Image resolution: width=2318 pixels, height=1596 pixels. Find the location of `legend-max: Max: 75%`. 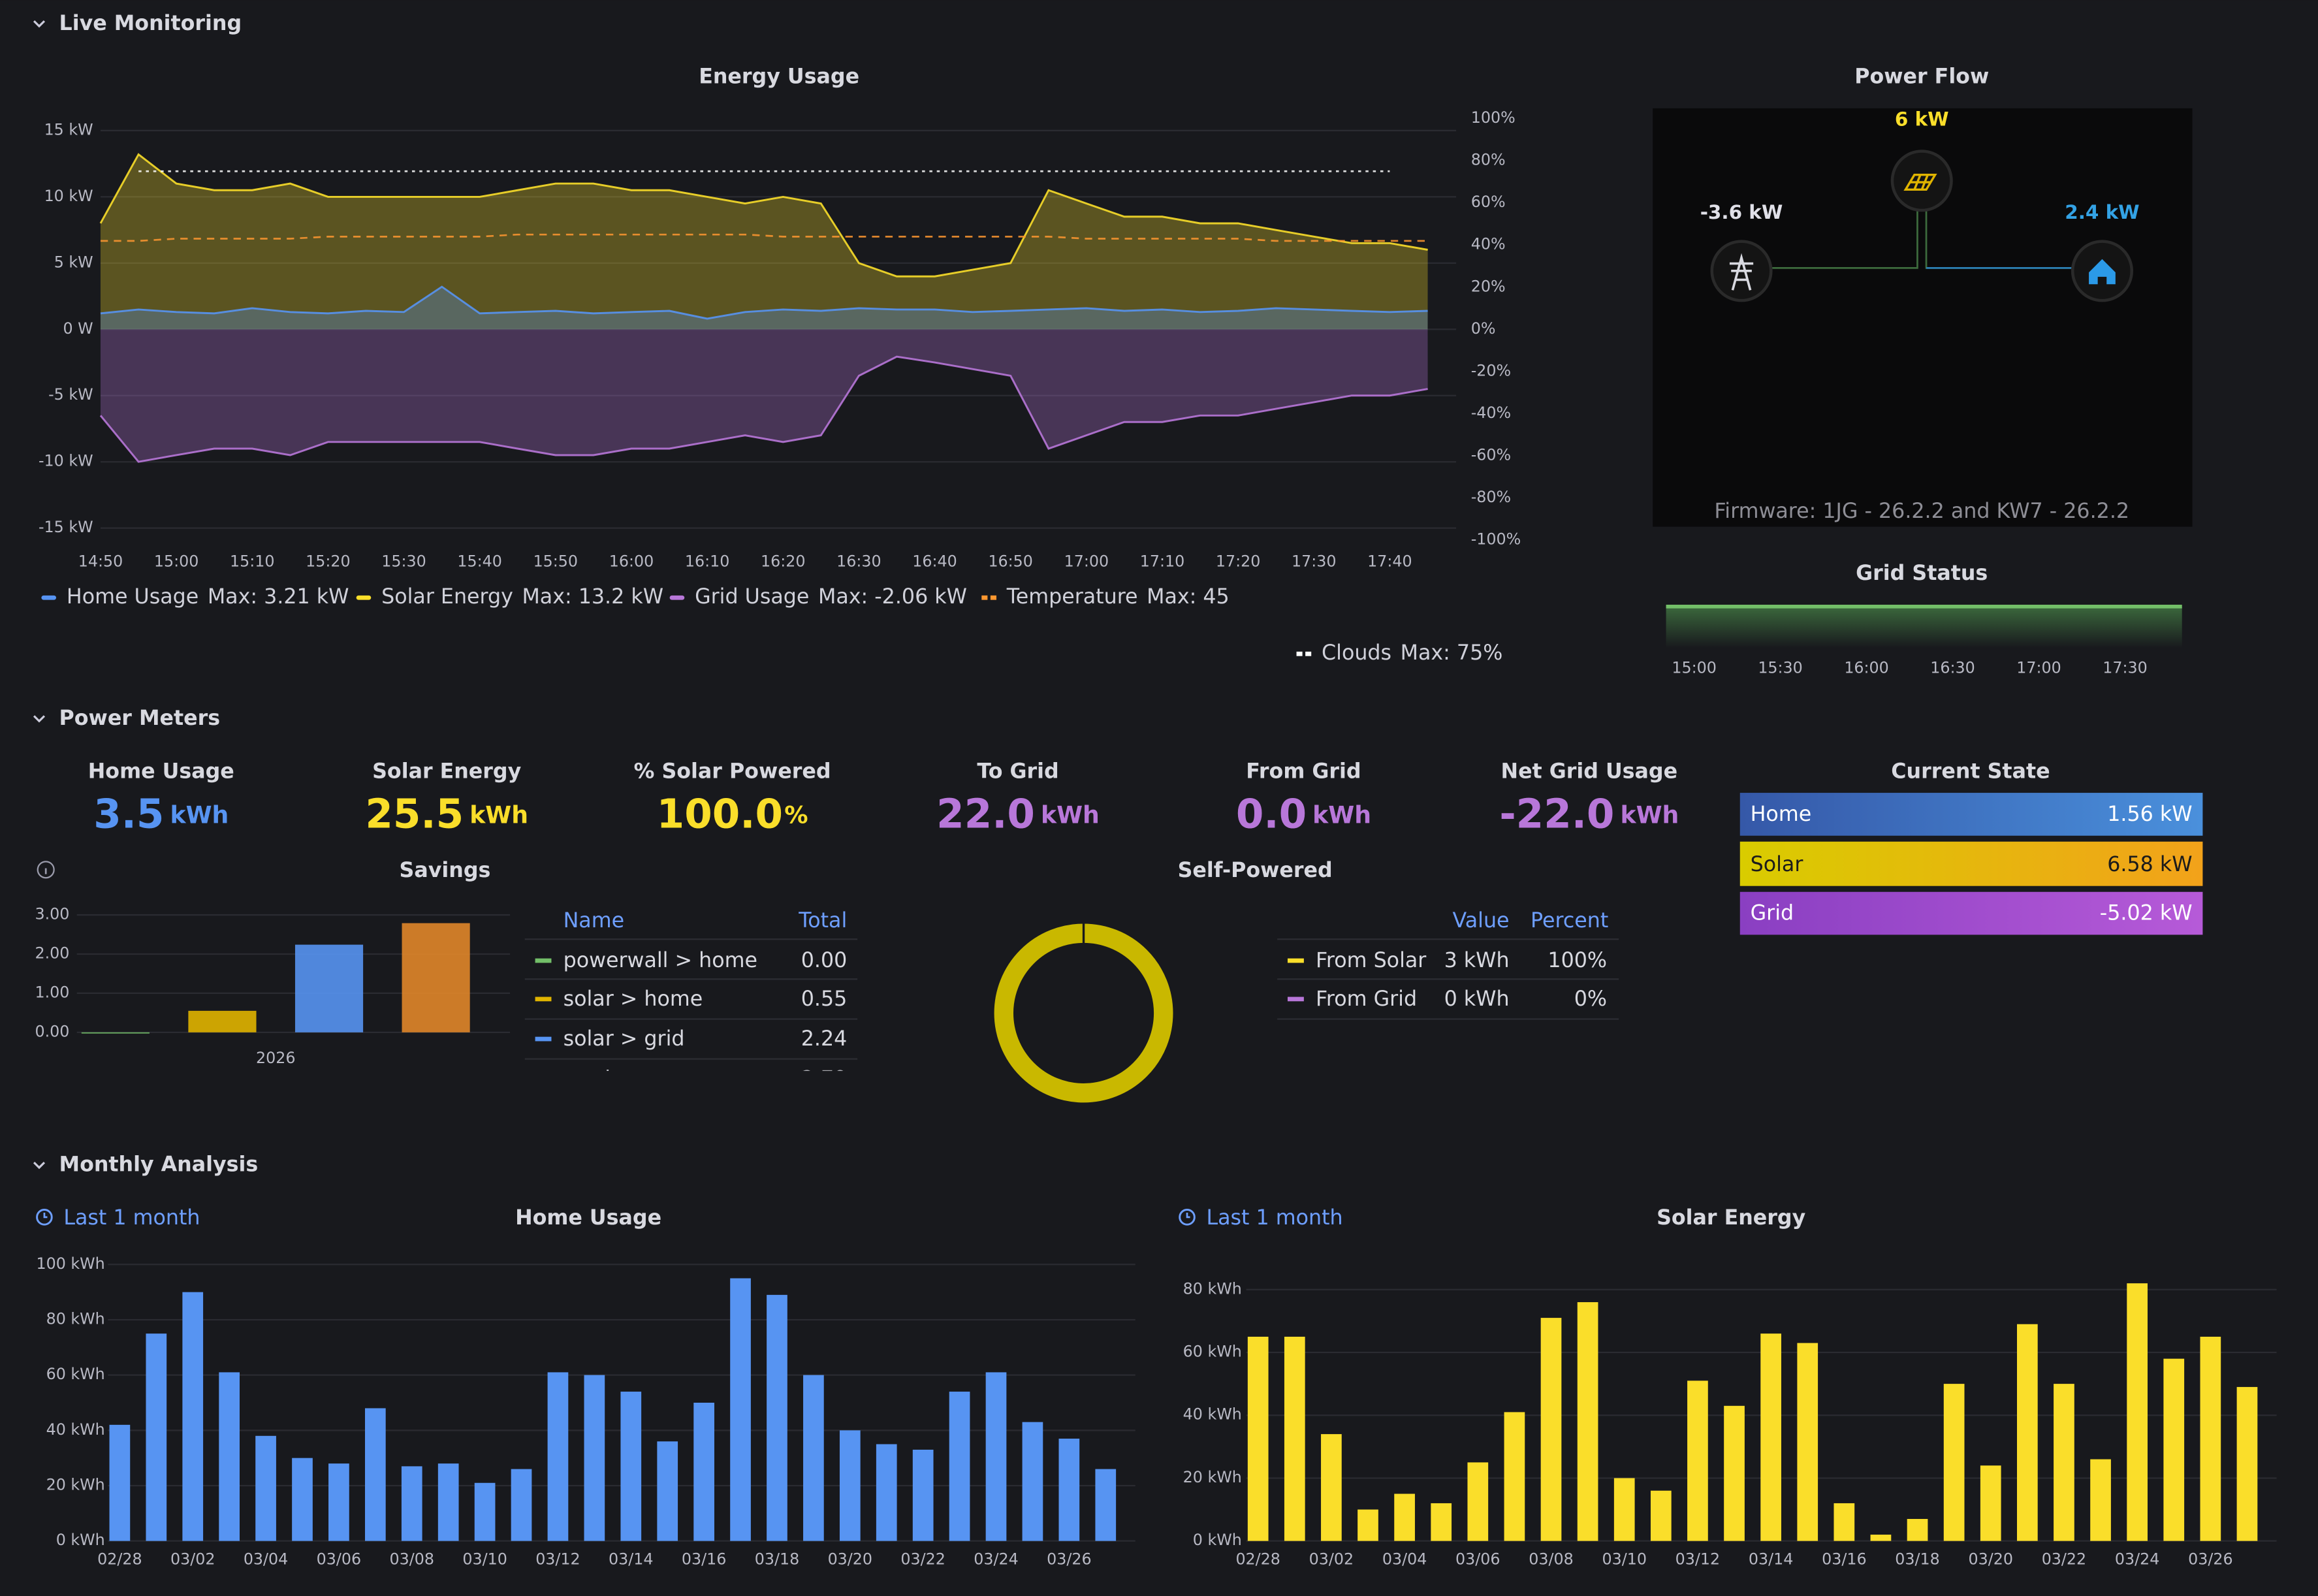

legend-max: Max: 75% is located at coordinates (1452, 653).